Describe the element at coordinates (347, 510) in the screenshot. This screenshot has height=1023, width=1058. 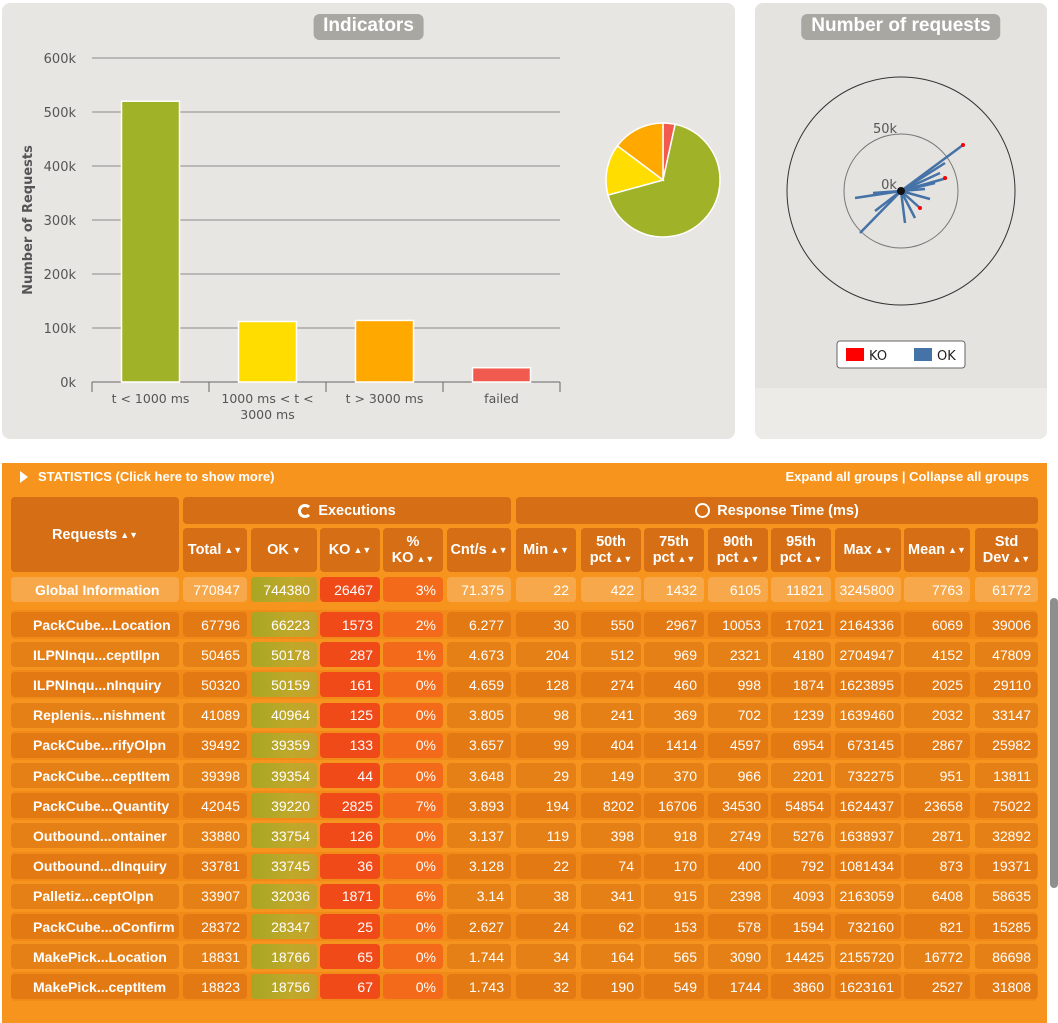
I see `executions-header: Executions` at that location.